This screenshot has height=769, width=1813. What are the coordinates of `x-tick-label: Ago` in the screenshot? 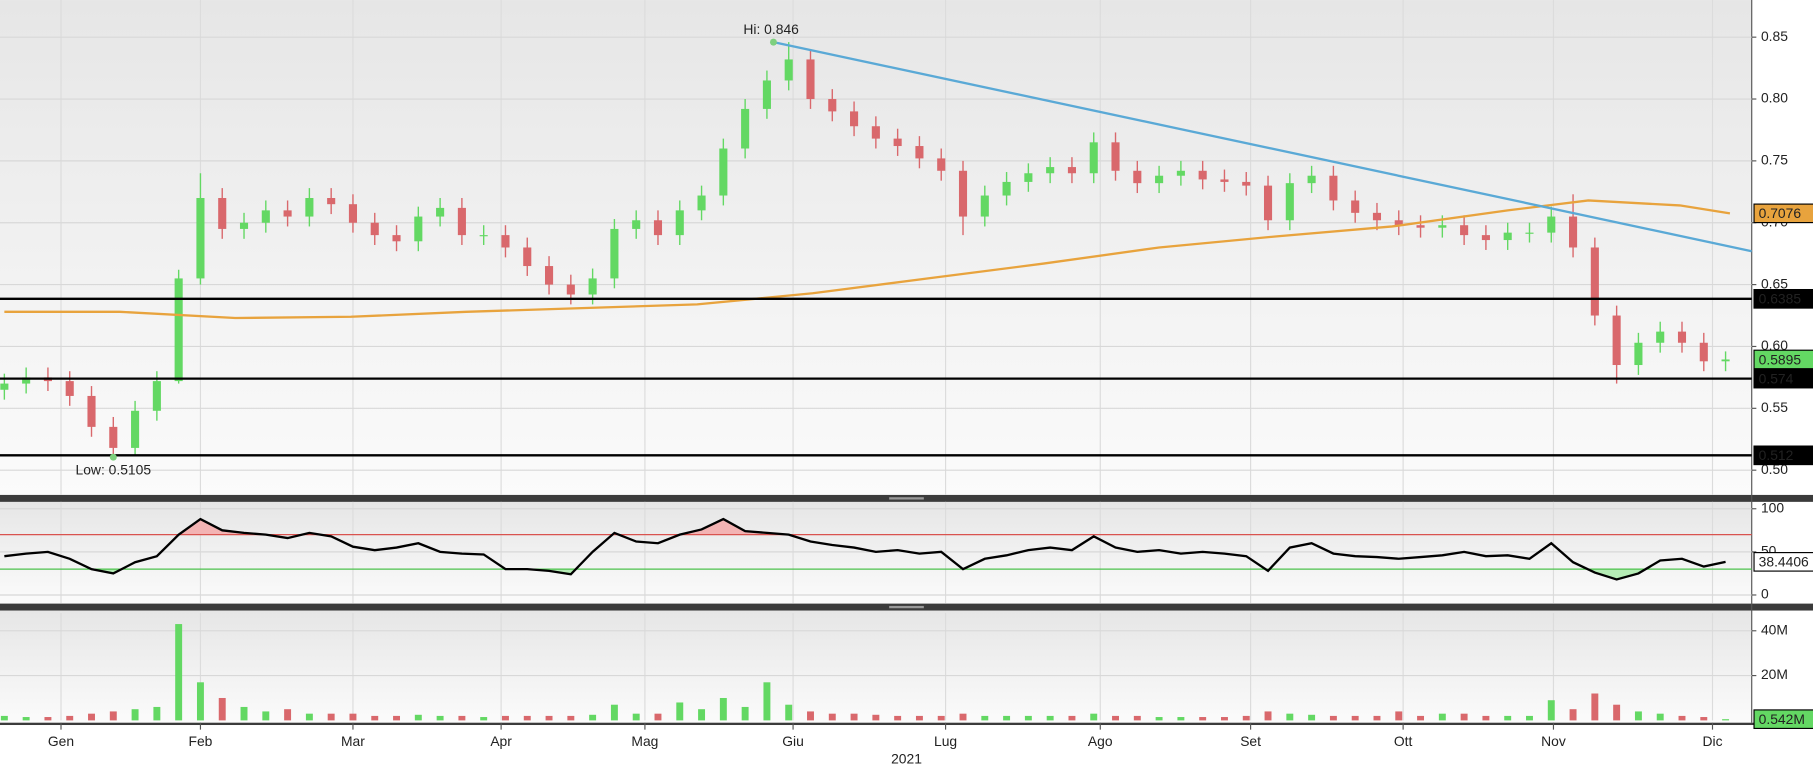 It's located at (1100, 741).